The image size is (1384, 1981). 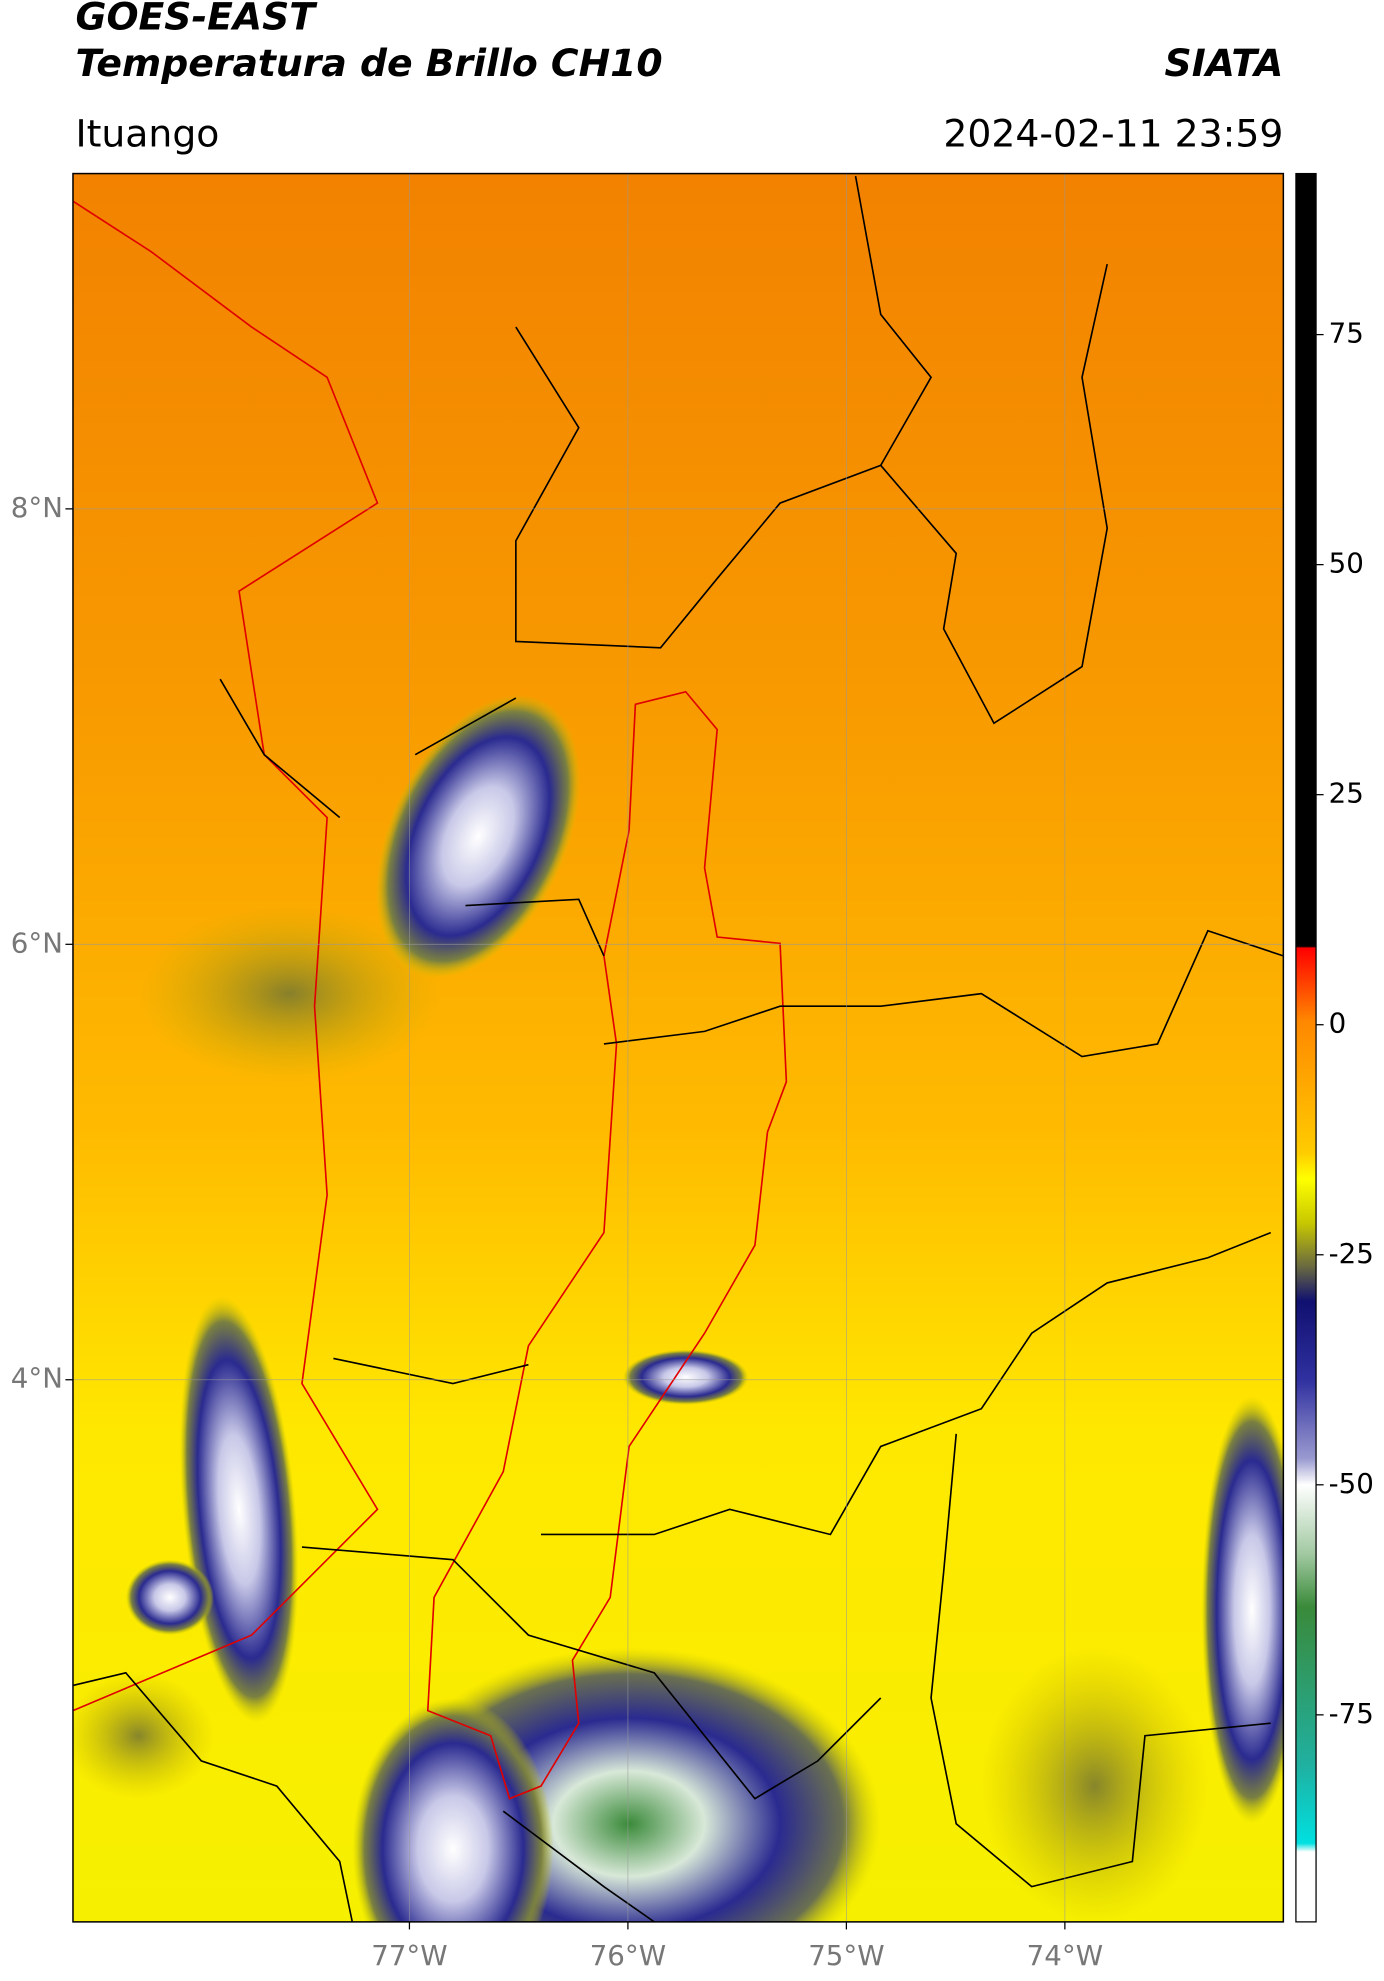 I want to click on x-tick-label: 77°W, so click(x=409, y=1955).